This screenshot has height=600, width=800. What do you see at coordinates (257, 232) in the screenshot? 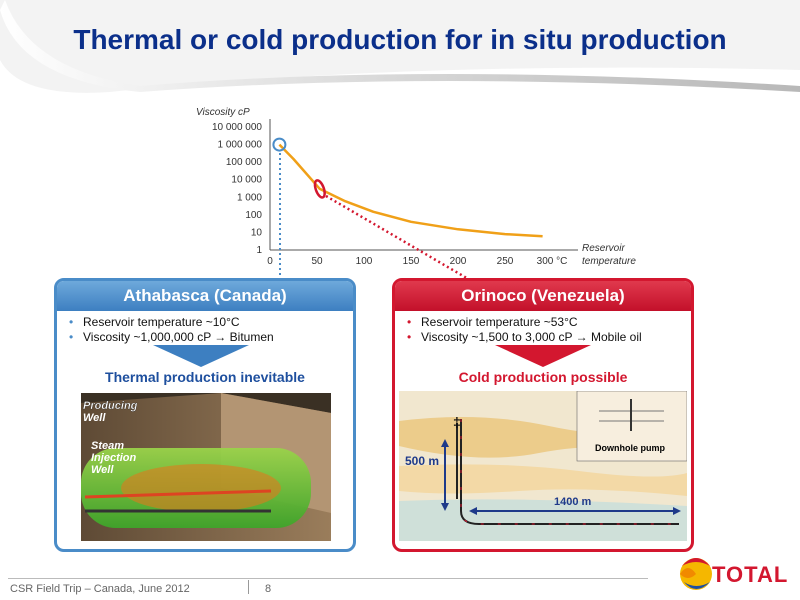
I see `y-tick-label: 10` at bounding box center [257, 232].